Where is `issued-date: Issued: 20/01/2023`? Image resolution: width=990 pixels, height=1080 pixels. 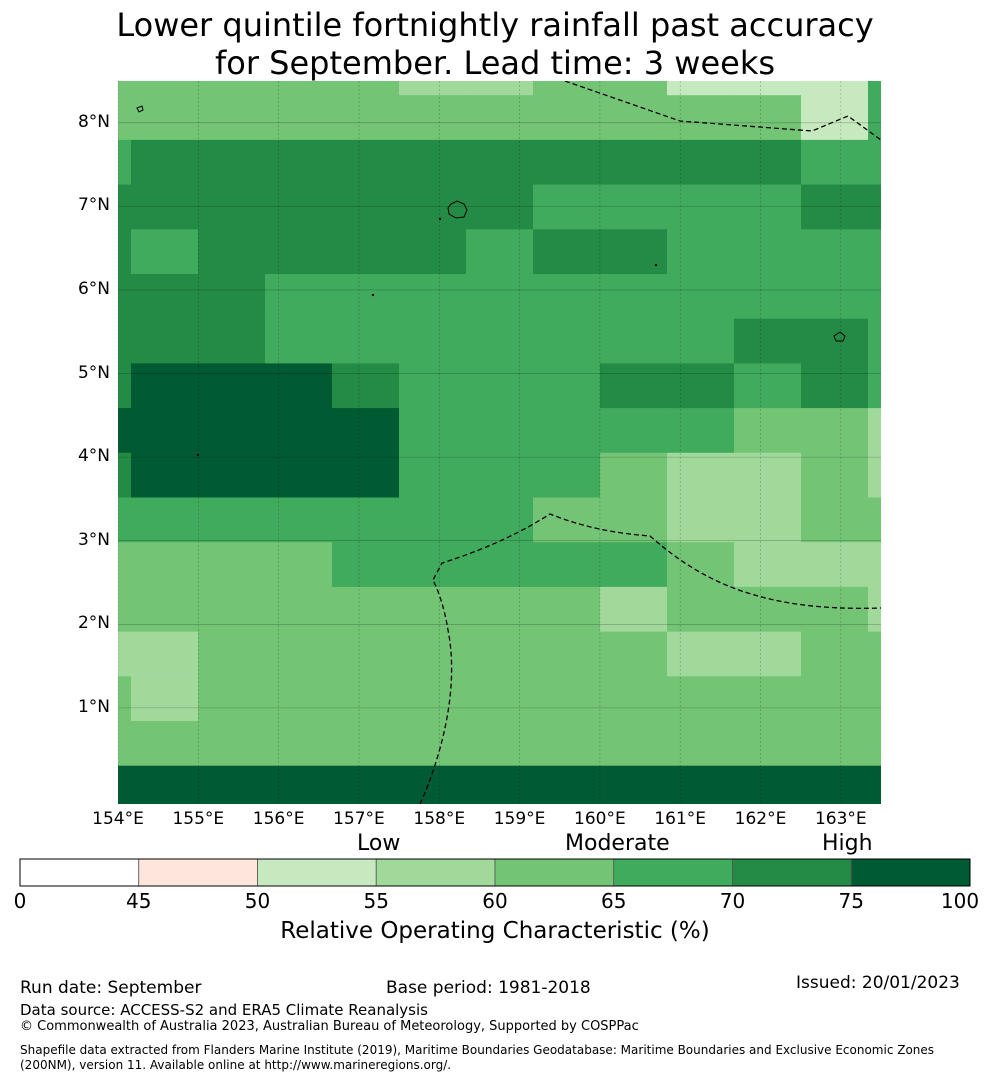
issued-date: Issued: 20/01/2023 is located at coordinates (878, 983).